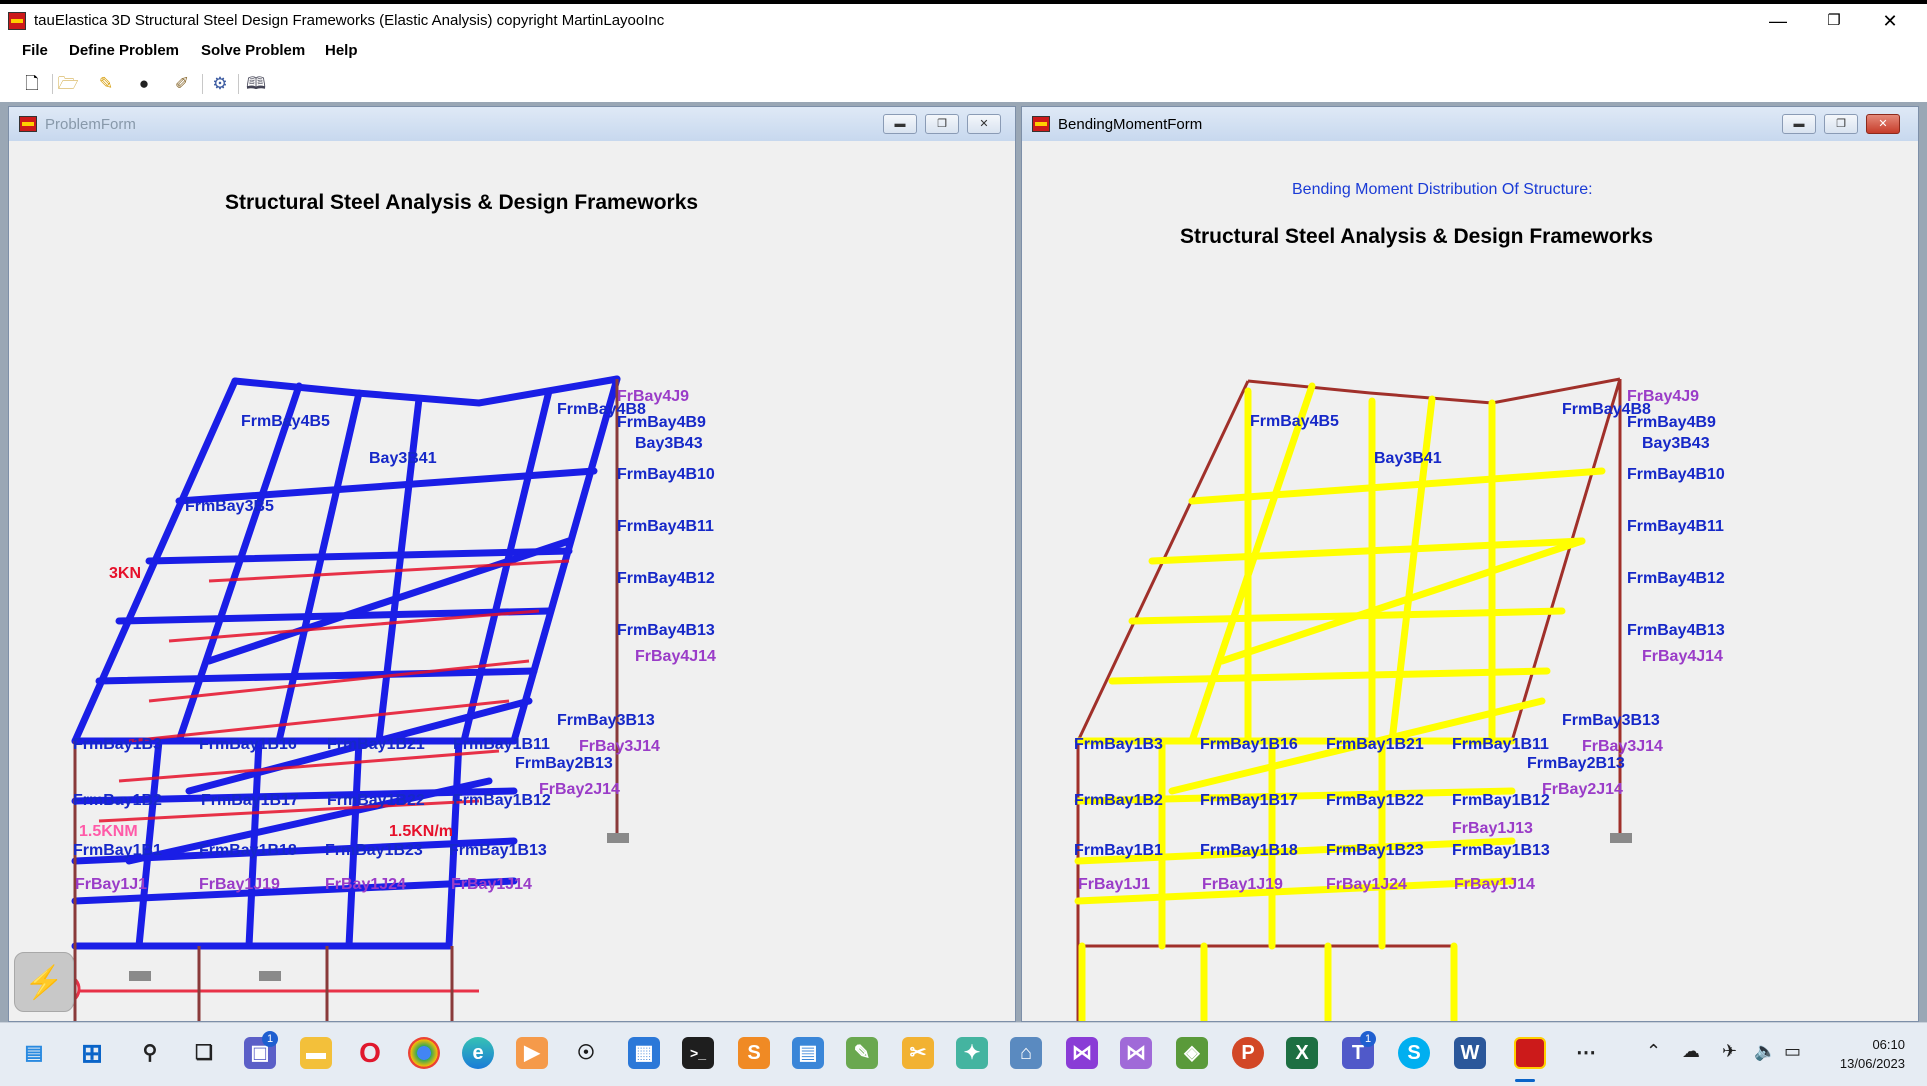  What do you see at coordinates (1778, 21) in the screenshot?
I see `minimize-button: —` at bounding box center [1778, 21].